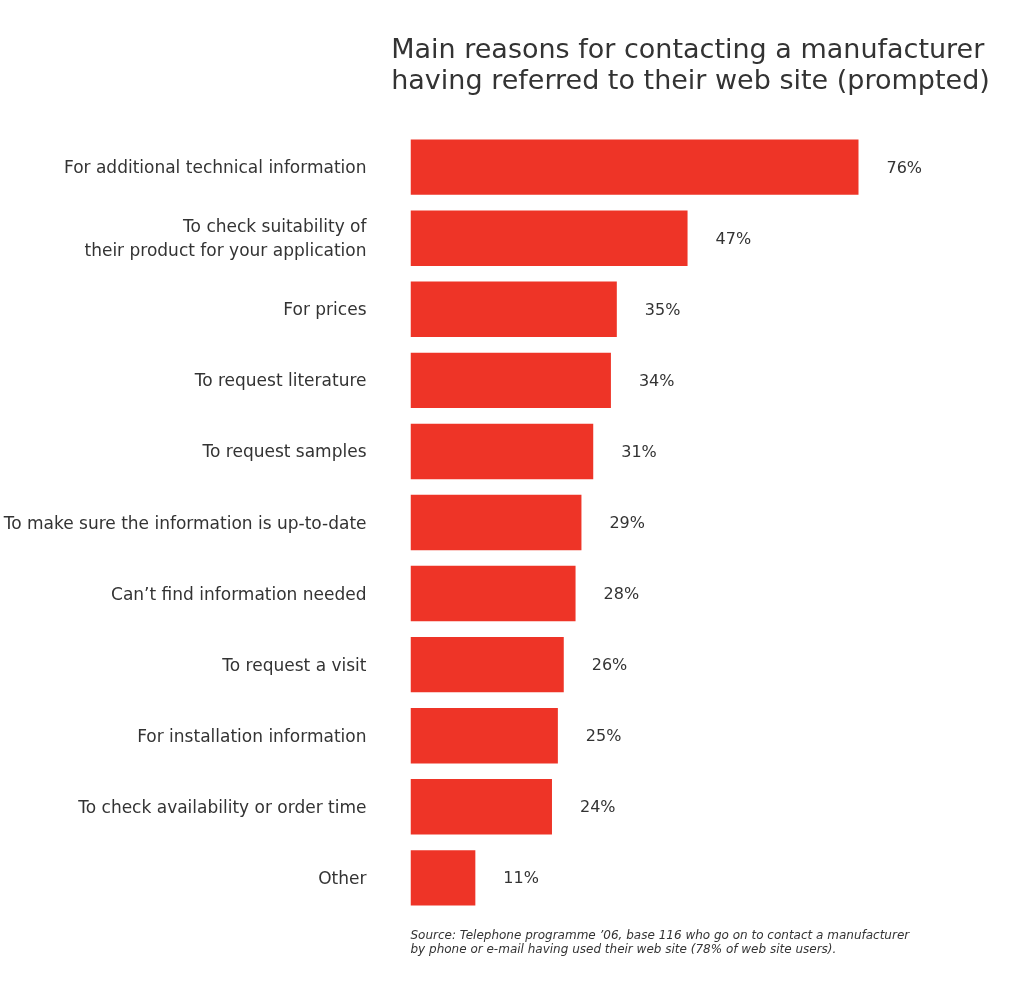  What do you see at coordinates (656, 380) in the screenshot?
I see `data-label: 34%` at bounding box center [656, 380].